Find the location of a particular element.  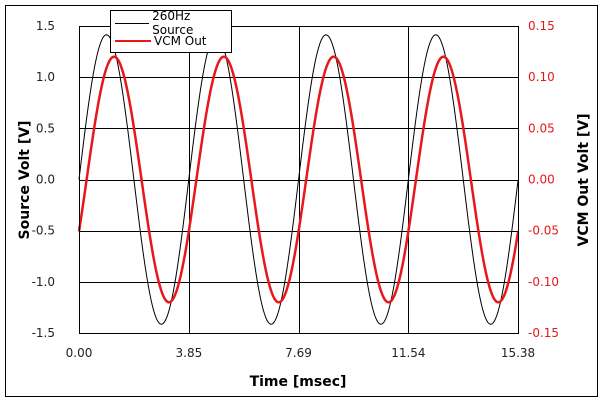

x-axis-title: Time [msec] is located at coordinates (298, 382).